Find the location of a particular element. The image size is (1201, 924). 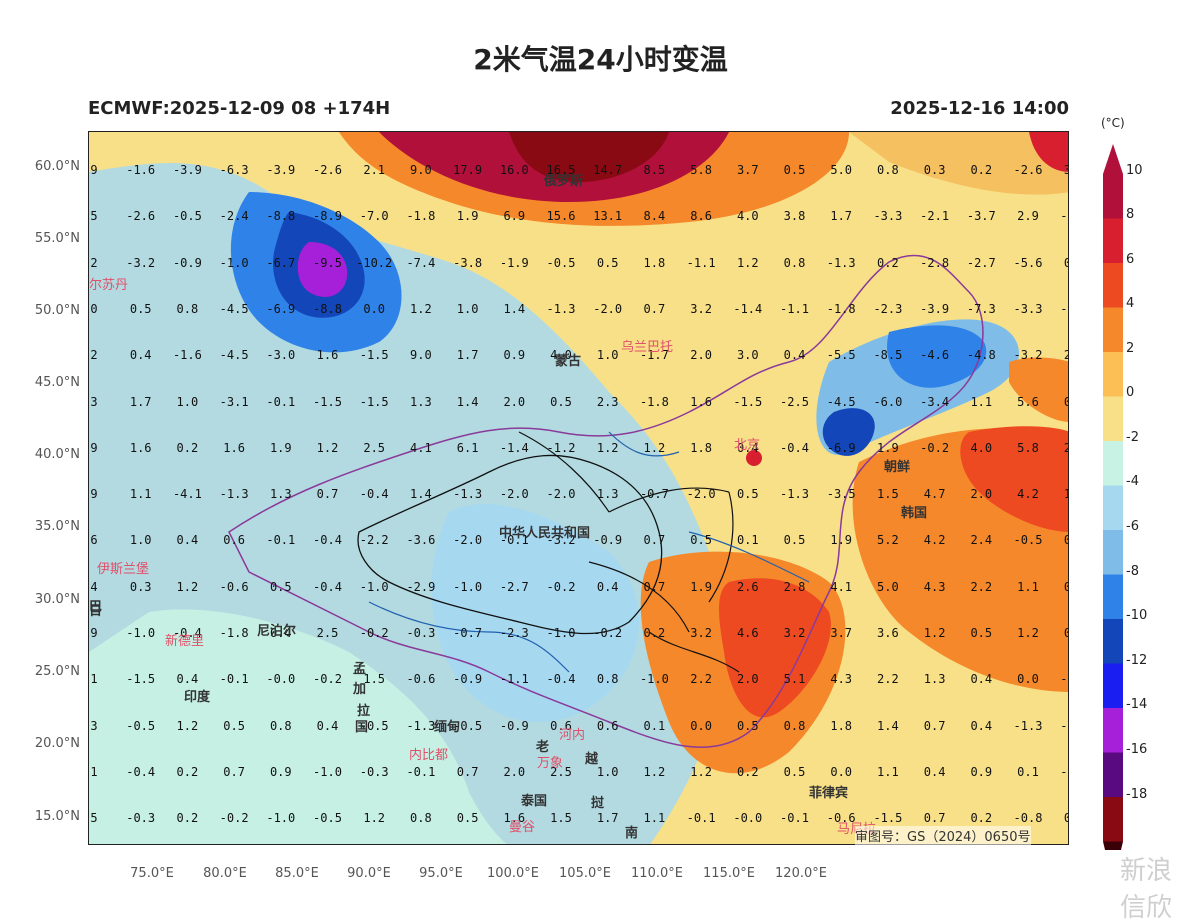

grid-value: -0.2 is located at coordinates (561, 586).